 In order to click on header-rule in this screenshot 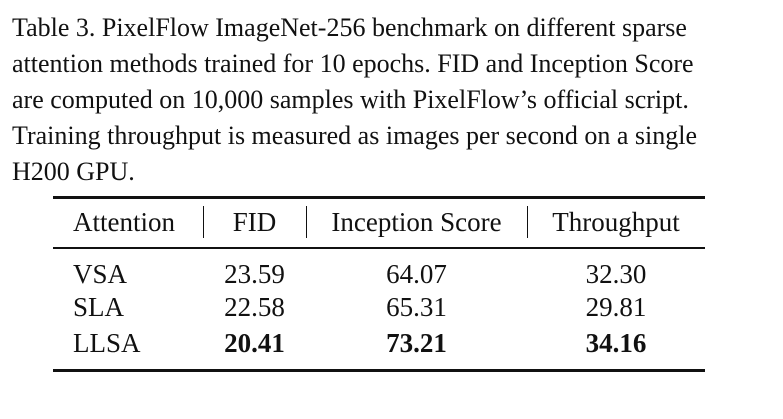, I will do `click(379, 248)`.